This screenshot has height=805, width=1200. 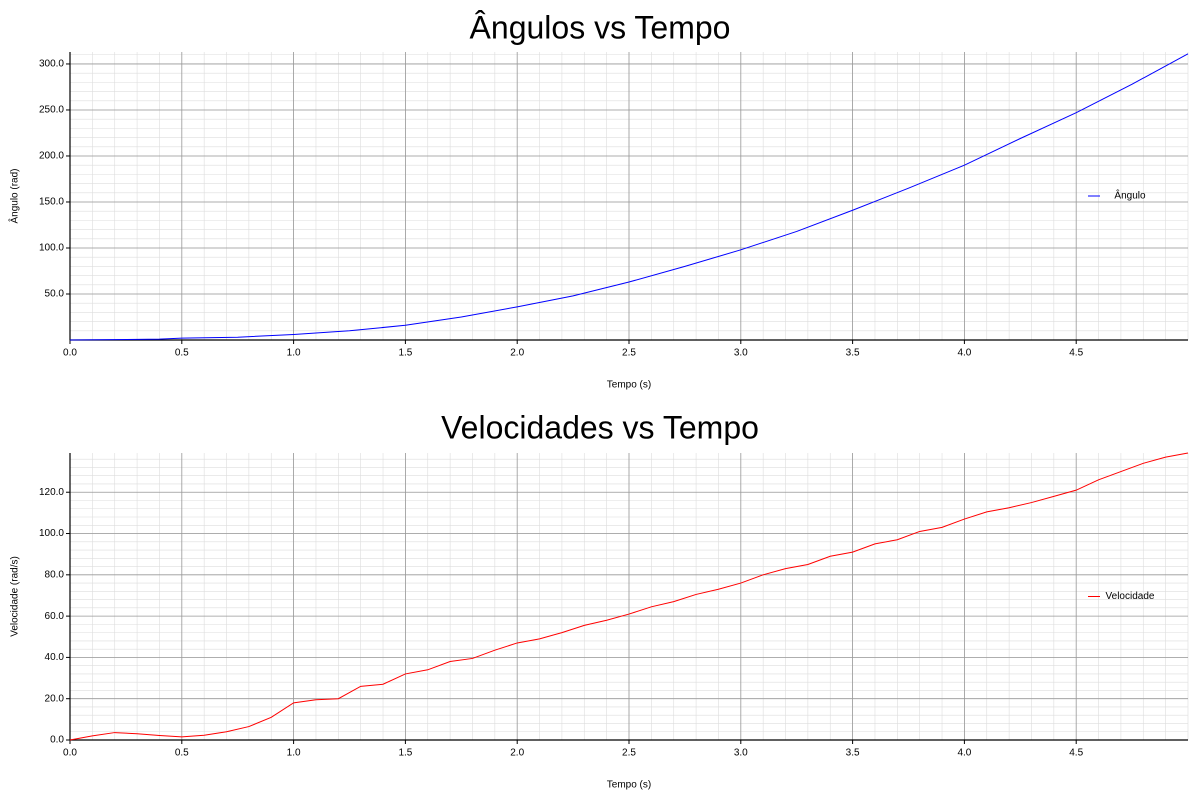 I want to click on y-axis-label: Ângulo (rad), so click(x=14, y=195).